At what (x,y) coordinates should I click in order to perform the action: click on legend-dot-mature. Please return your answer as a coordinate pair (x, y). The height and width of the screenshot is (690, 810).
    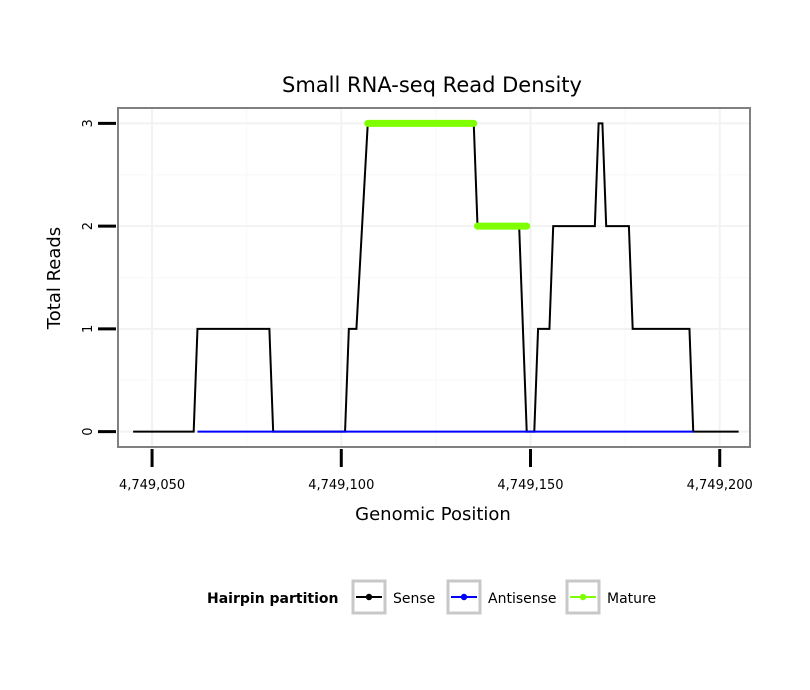
    Looking at the image, I should click on (583, 597).